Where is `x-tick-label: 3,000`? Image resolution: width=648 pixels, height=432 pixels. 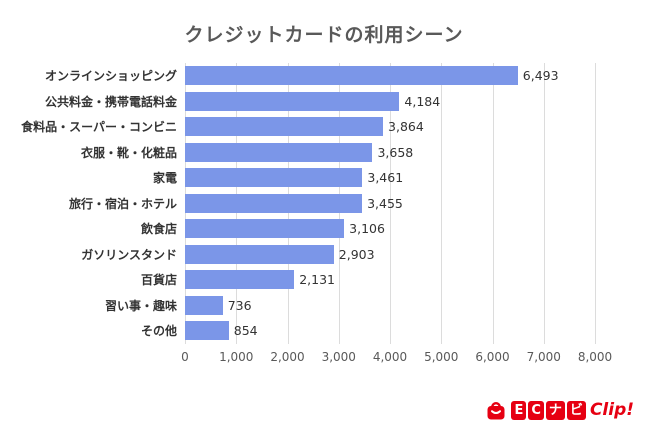 x-tick-label: 3,000 is located at coordinates (338, 356).